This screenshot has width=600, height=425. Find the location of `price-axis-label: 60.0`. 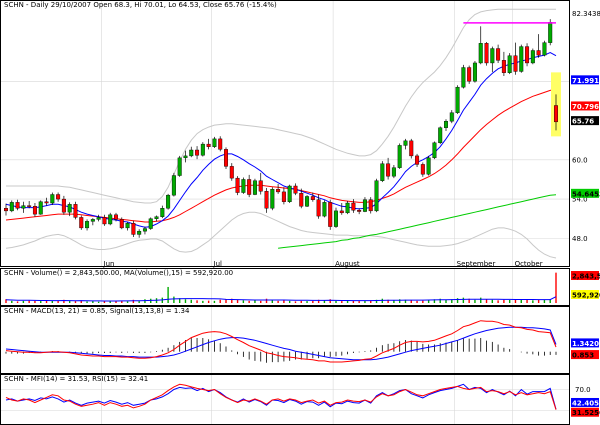

price-axis-label: 60.0 is located at coordinates (580, 160).